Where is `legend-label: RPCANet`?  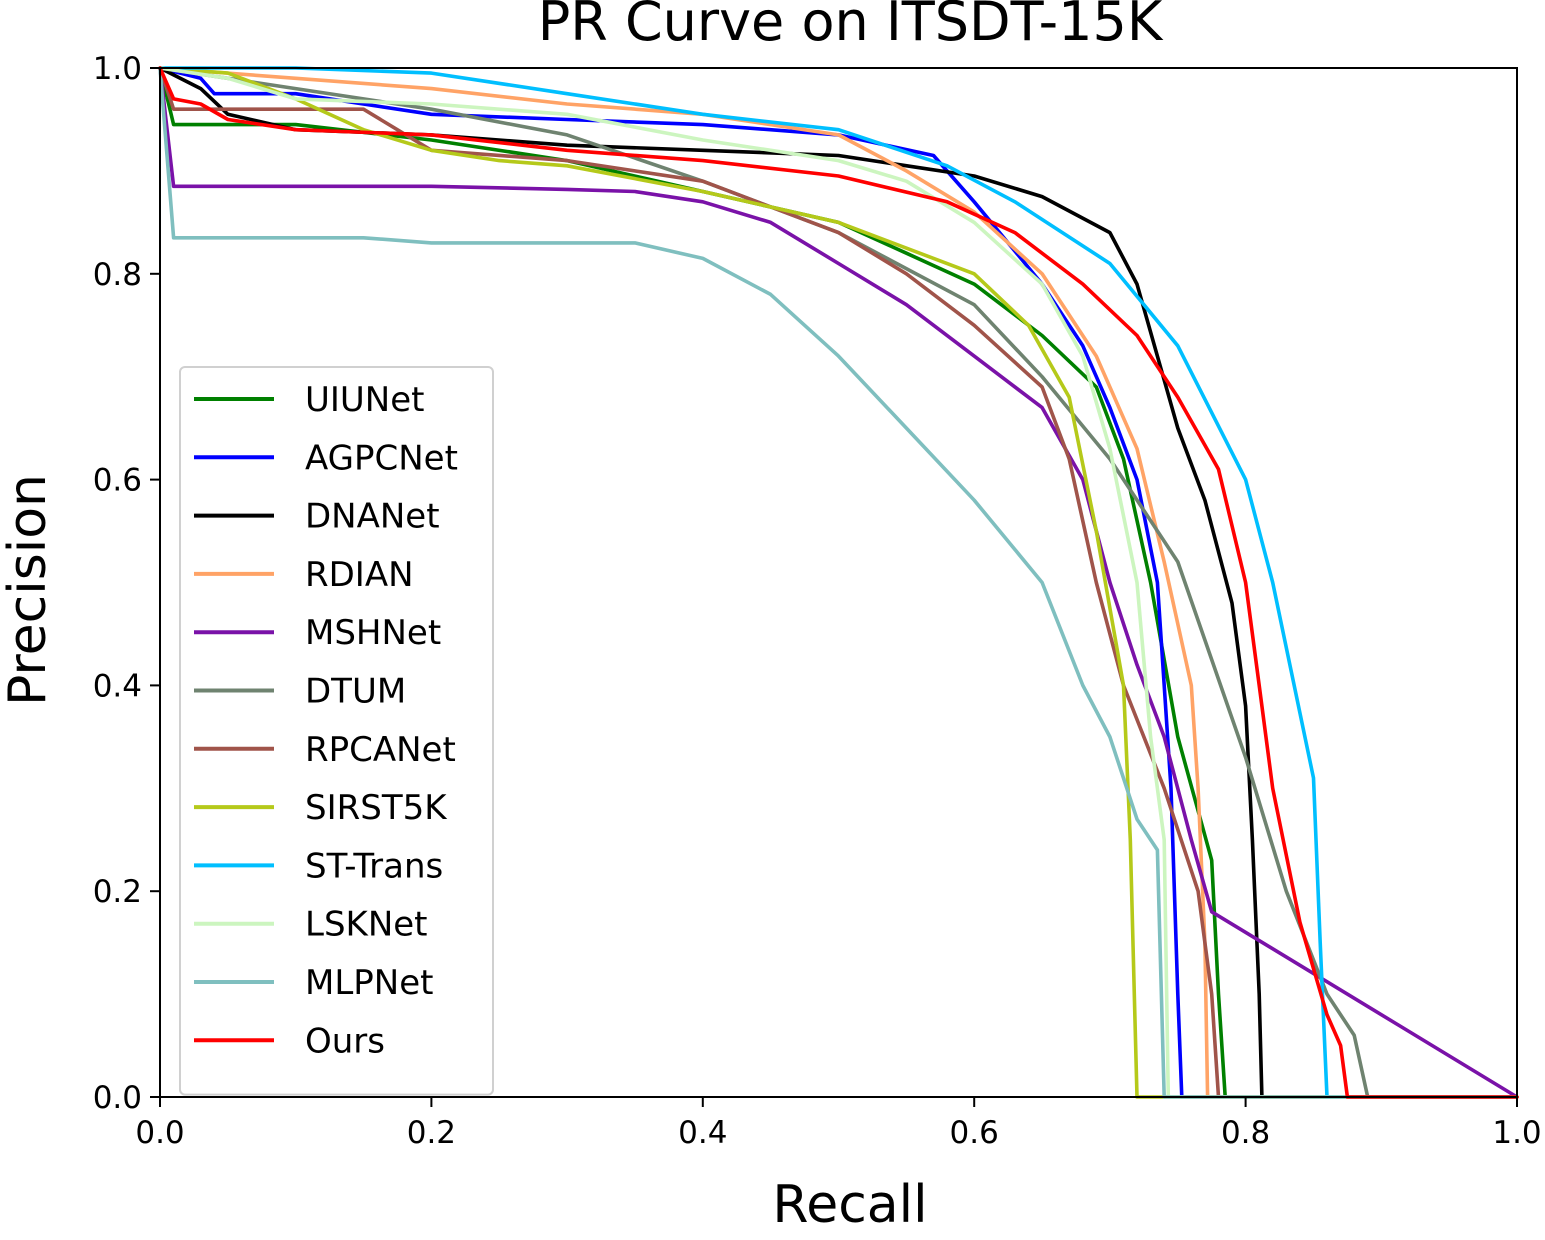
legend-label: RPCANet is located at coordinates (380, 750).